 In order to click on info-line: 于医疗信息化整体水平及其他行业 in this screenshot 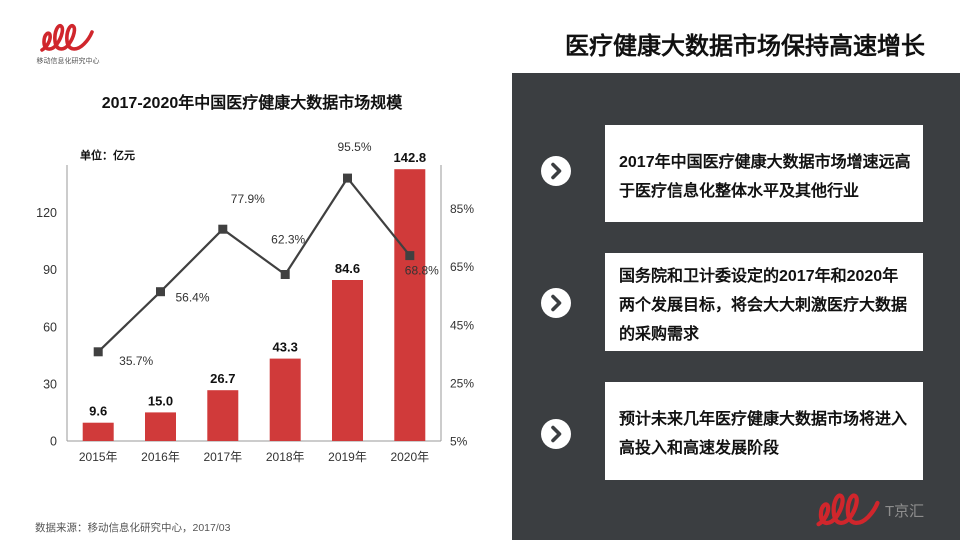, I will do `click(739, 191)`.